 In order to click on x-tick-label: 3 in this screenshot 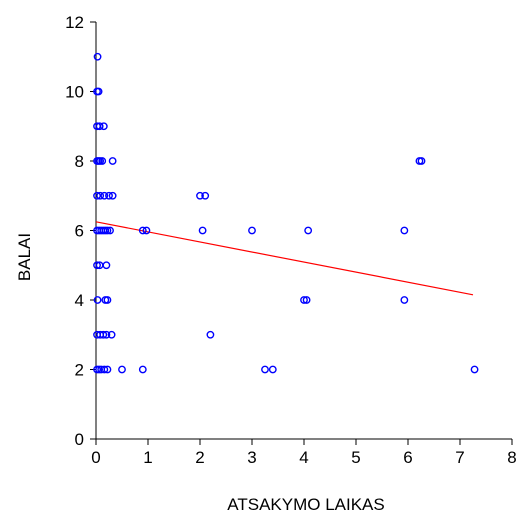, I will do `click(251, 457)`.